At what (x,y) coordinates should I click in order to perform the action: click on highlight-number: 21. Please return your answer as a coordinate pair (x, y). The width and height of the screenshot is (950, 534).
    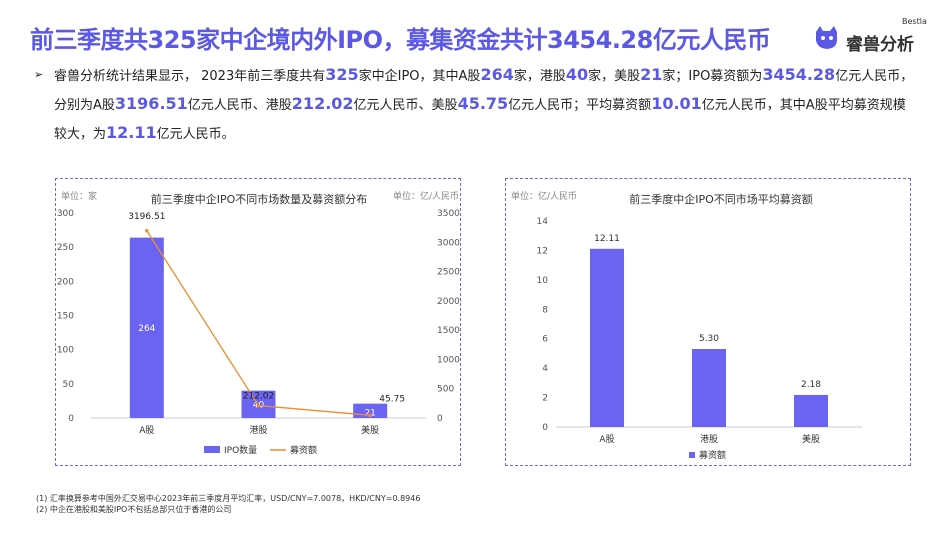
    Looking at the image, I should click on (651, 74).